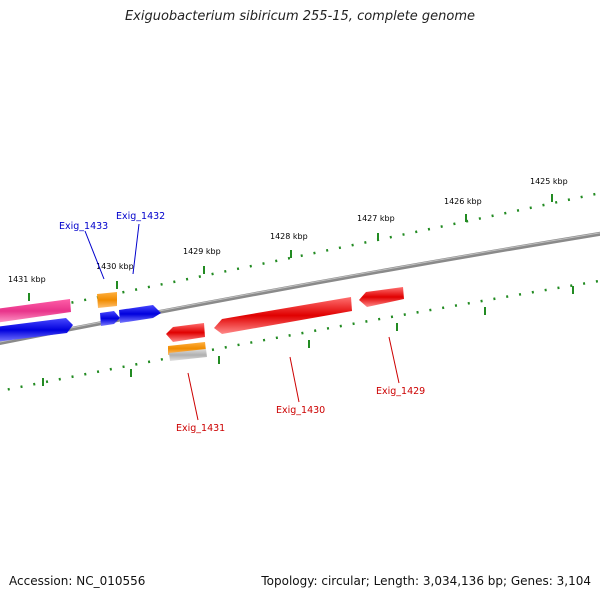 This screenshot has width=600, height=600. What do you see at coordinates (140, 314) in the screenshot?
I see `gene-blue-1432b` at bounding box center [140, 314].